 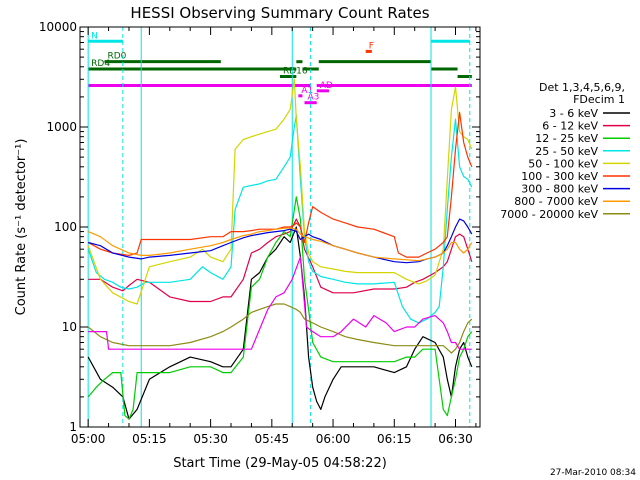 I want to click on status-bar-label: RD0, so click(x=116, y=57).